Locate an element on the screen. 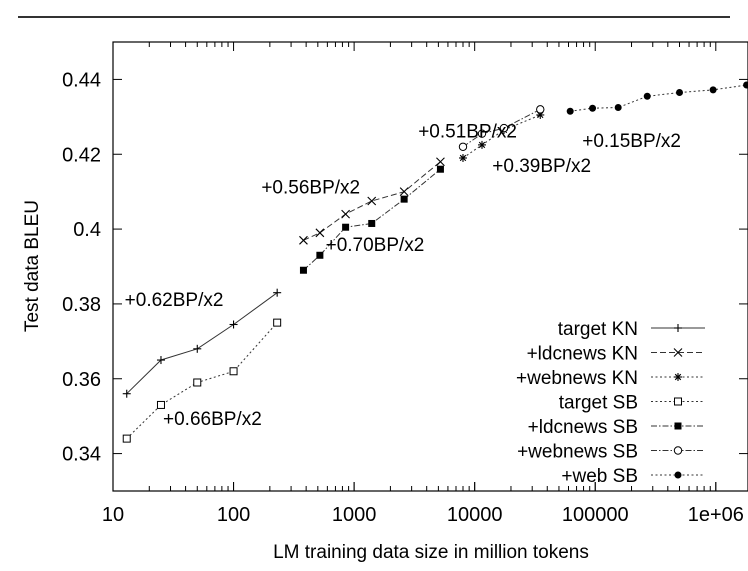 Image resolution: width=748 pixels, height=571 pixels. x-tick-label: 10 is located at coordinates (113, 515).